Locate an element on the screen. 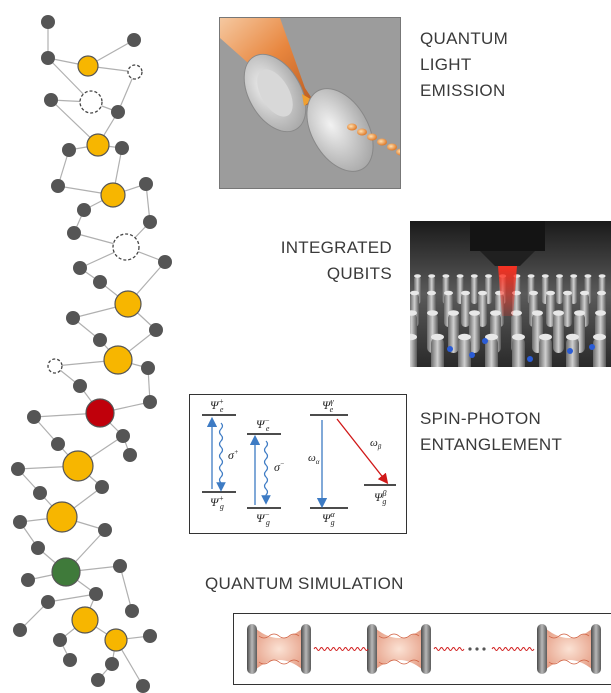  photon-stream is located at coordinates (373, 139).